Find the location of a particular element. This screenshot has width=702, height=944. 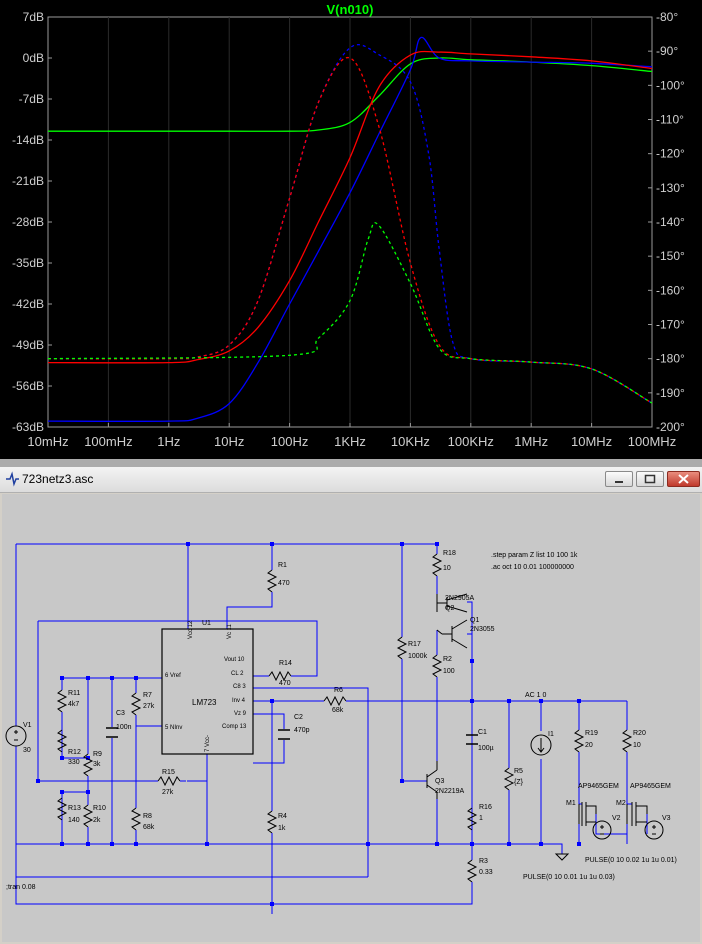

maximize-icon is located at coordinates (650, 479).